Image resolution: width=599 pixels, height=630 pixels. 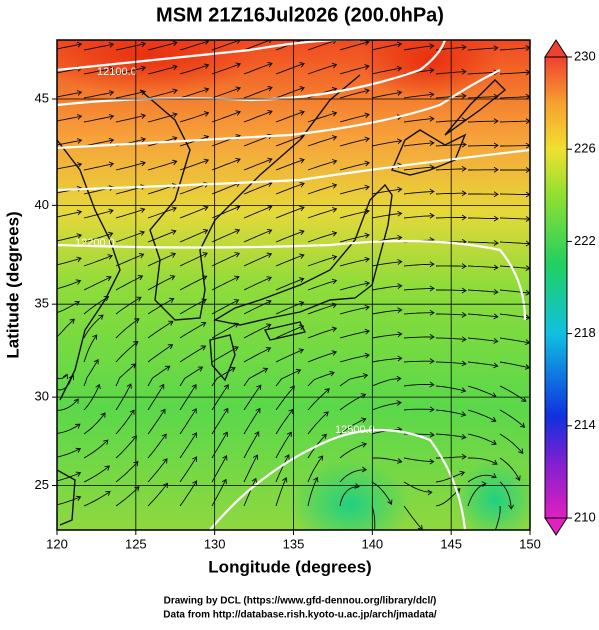 What do you see at coordinates (451, 543) in the screenshot?
I see `x-tick-label: 145` at bounding box center [451, 543].